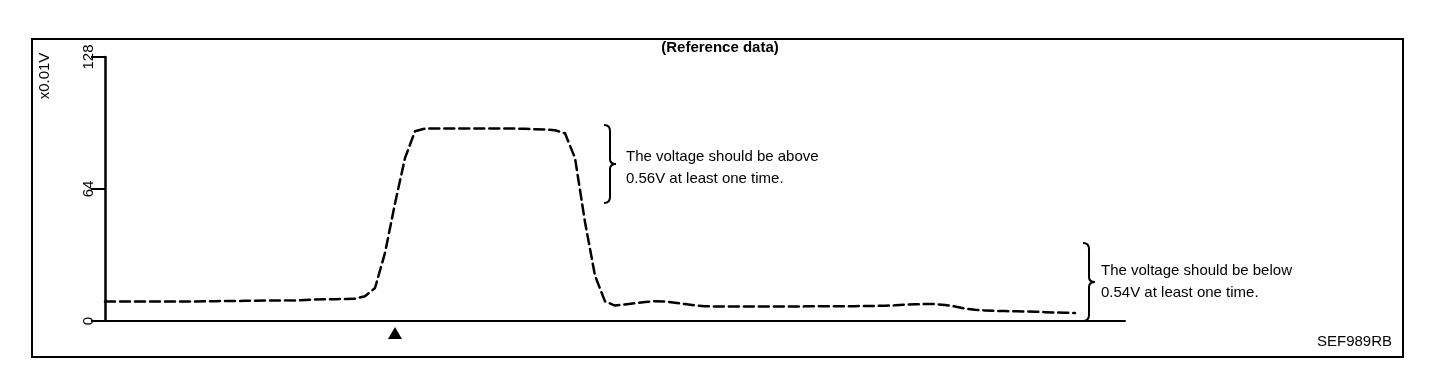 This screenshot has height=382, width=1440. I want to click on y-tick-label: 64, so click(87, 189).